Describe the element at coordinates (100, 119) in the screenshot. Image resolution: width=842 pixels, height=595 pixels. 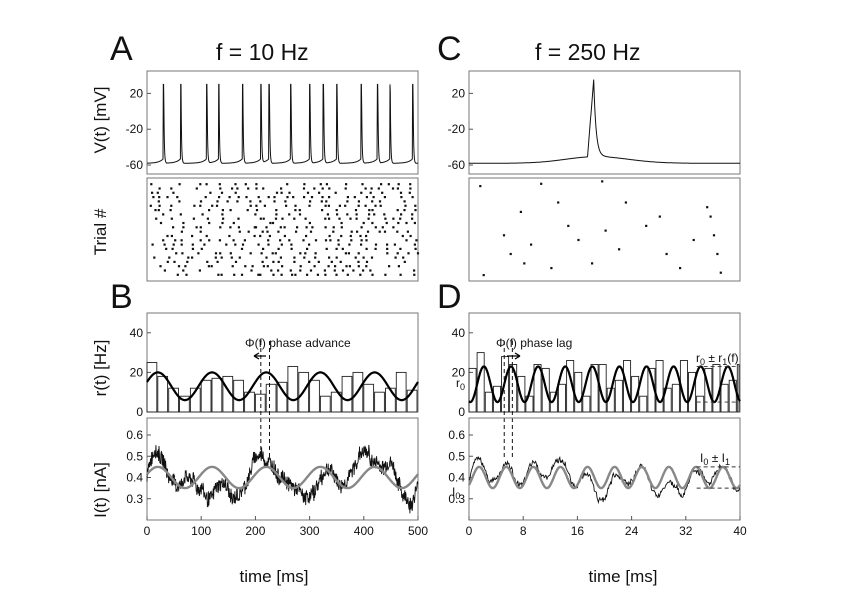
I see `voltage-axis-label: V(t) [mV]` at that location.